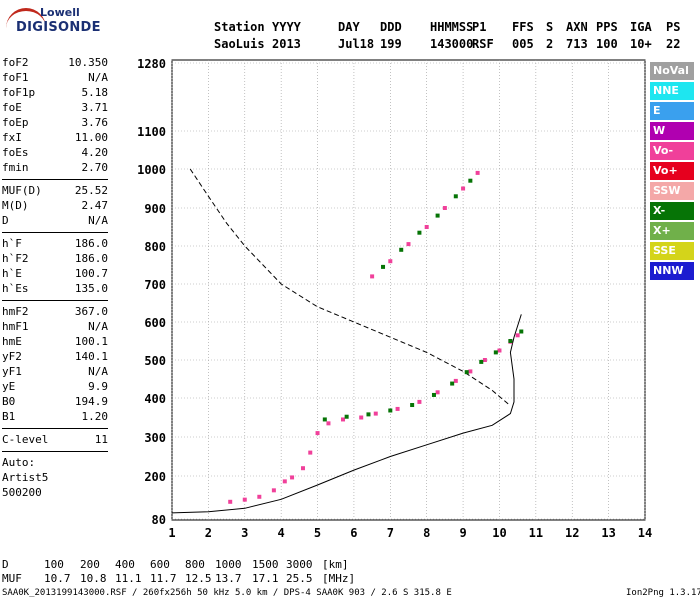 The width and height of the screenshot is (700, 600). I want to click on y-tick-label: 400, so click(155, 399).